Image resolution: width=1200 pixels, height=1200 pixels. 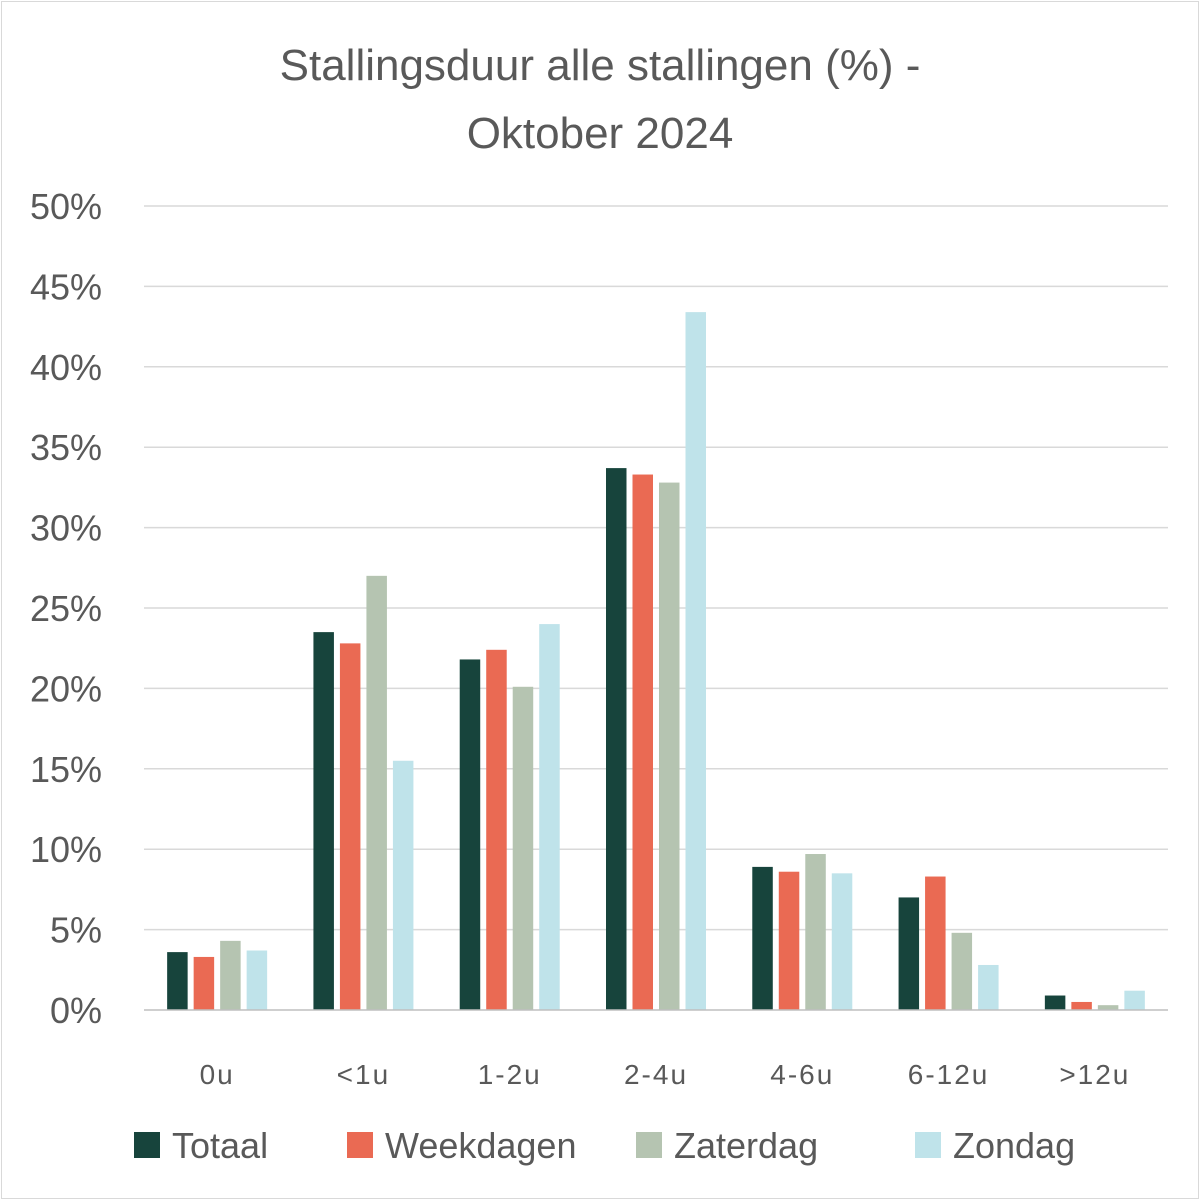 I want to click on y-tick-label: 25%, so click(x=66, y=608).